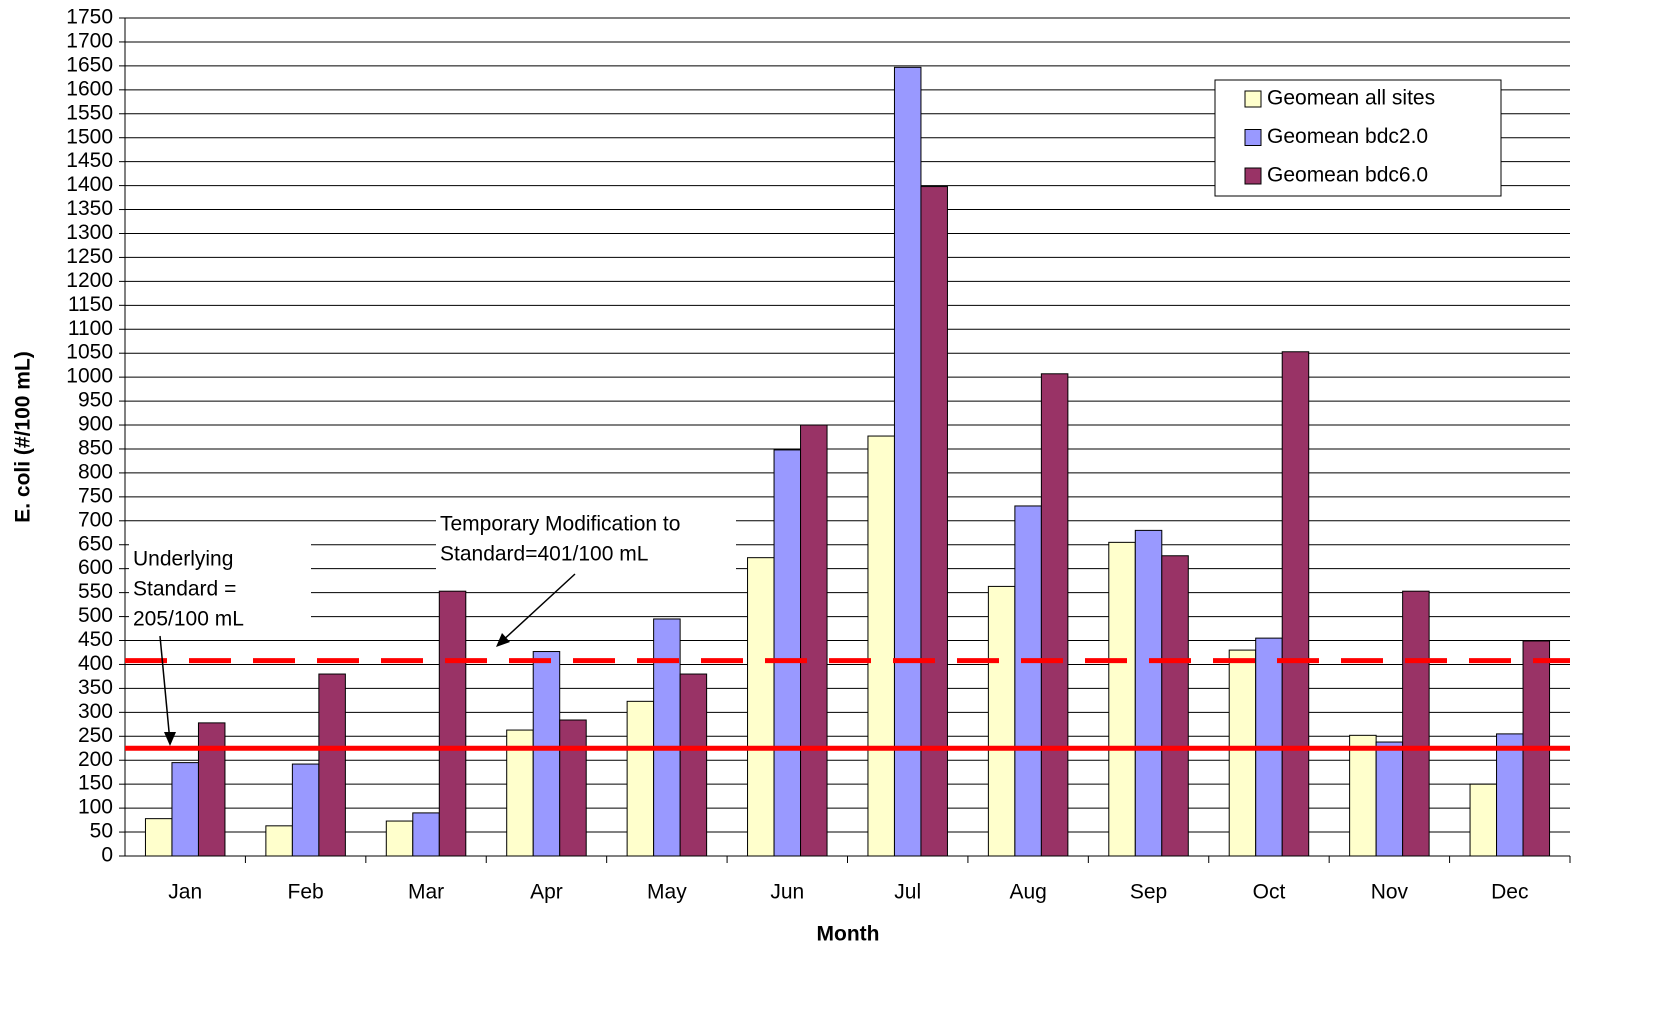 The image size is (1674, 1013). I want to click on annotation-text: 205/100 mL, so click(188, 619).